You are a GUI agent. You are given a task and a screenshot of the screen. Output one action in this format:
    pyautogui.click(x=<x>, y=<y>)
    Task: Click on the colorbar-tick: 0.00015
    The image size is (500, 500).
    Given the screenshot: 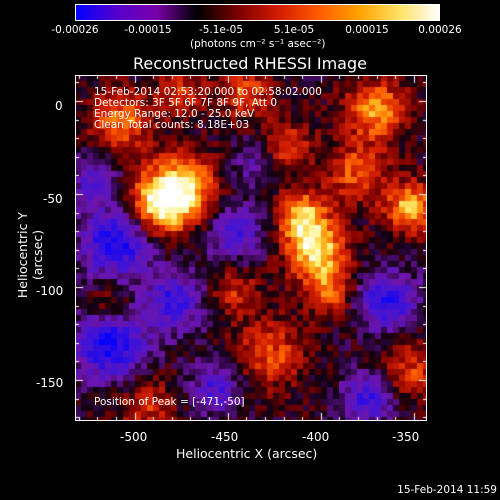 What is the action you would take?
    pyautogui.click(x=367, y=30)
    